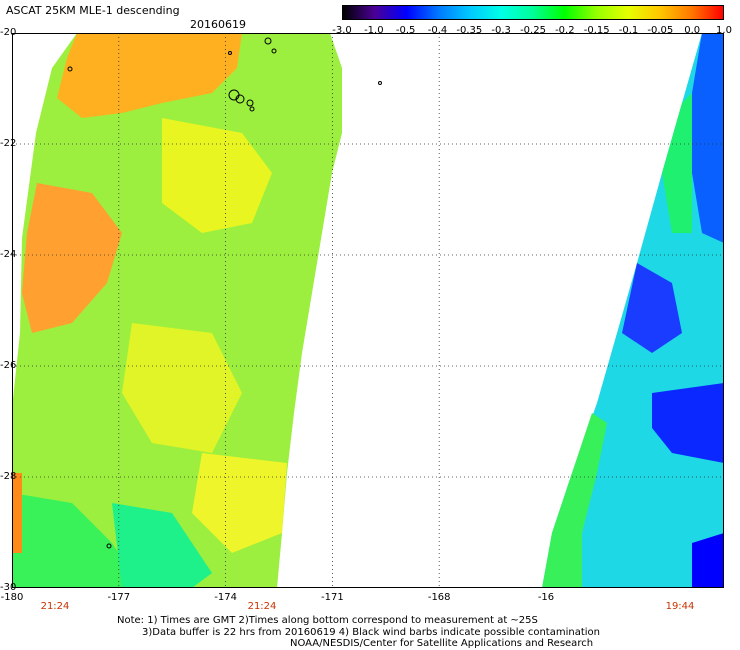 This screenshot has height=650, width=740. Describe the element at coordinates (405, 30) in the screenshot. I see `colorbar-tick: -0.5` at that location.